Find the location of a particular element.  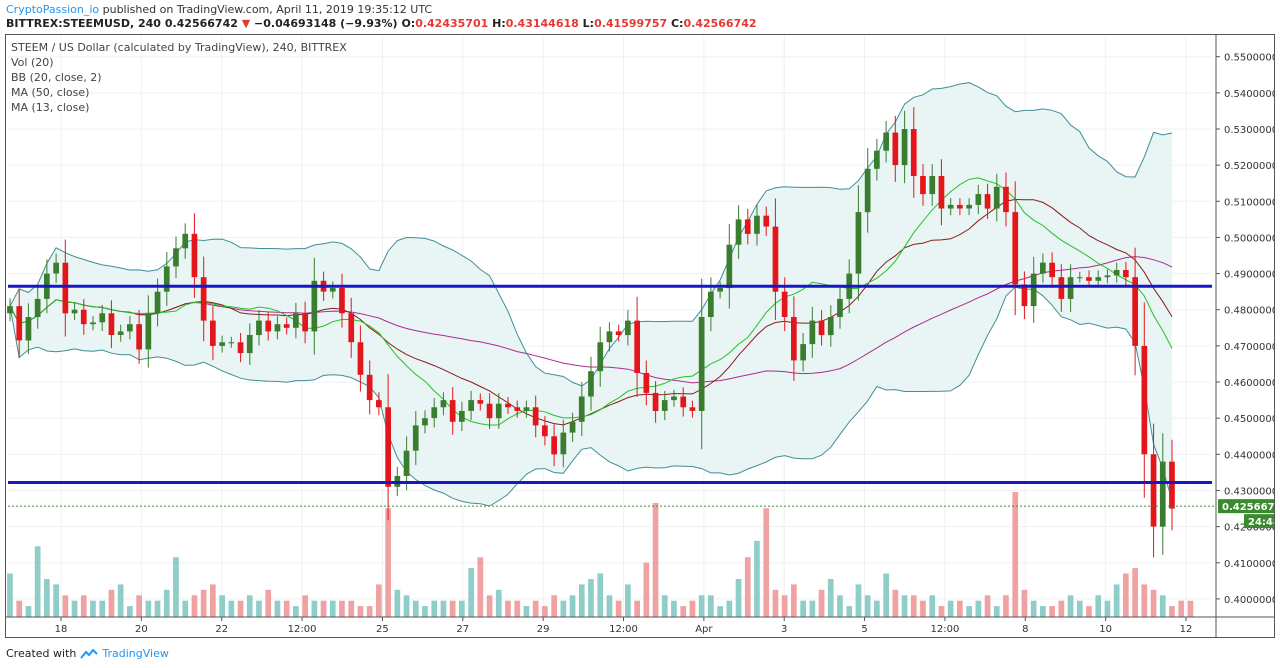

author-link: CryptoPassion_io is located at coordinates (53, 9).